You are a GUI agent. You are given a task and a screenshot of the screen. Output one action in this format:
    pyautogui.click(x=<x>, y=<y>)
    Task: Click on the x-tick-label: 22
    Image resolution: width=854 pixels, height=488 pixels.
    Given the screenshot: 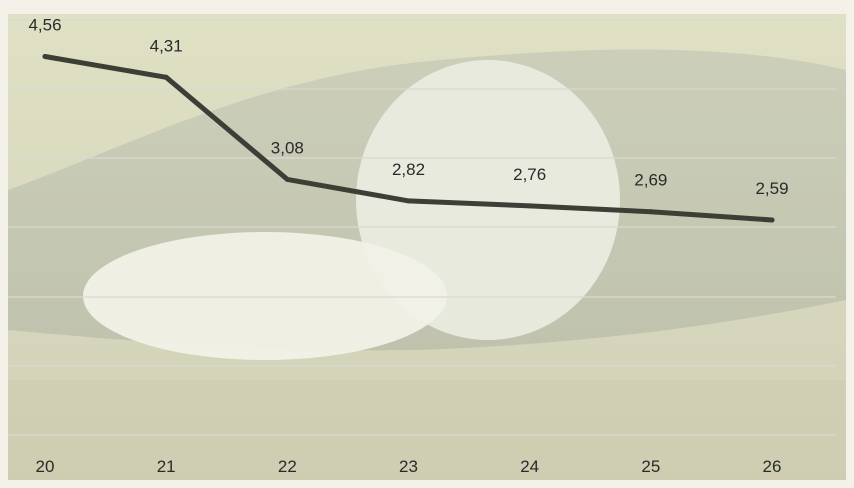 What is the action you would take?
    pyautogui.click(x=287, y=466)
    